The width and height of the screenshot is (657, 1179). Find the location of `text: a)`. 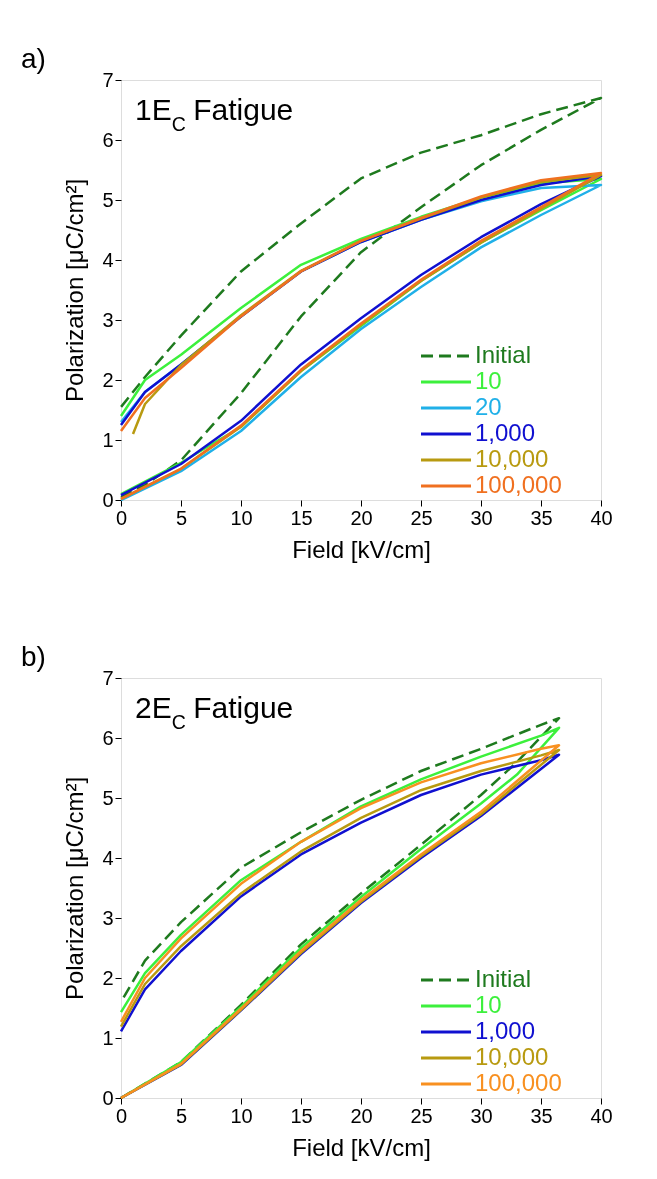

text: a) is located at coordinates (33, 58).